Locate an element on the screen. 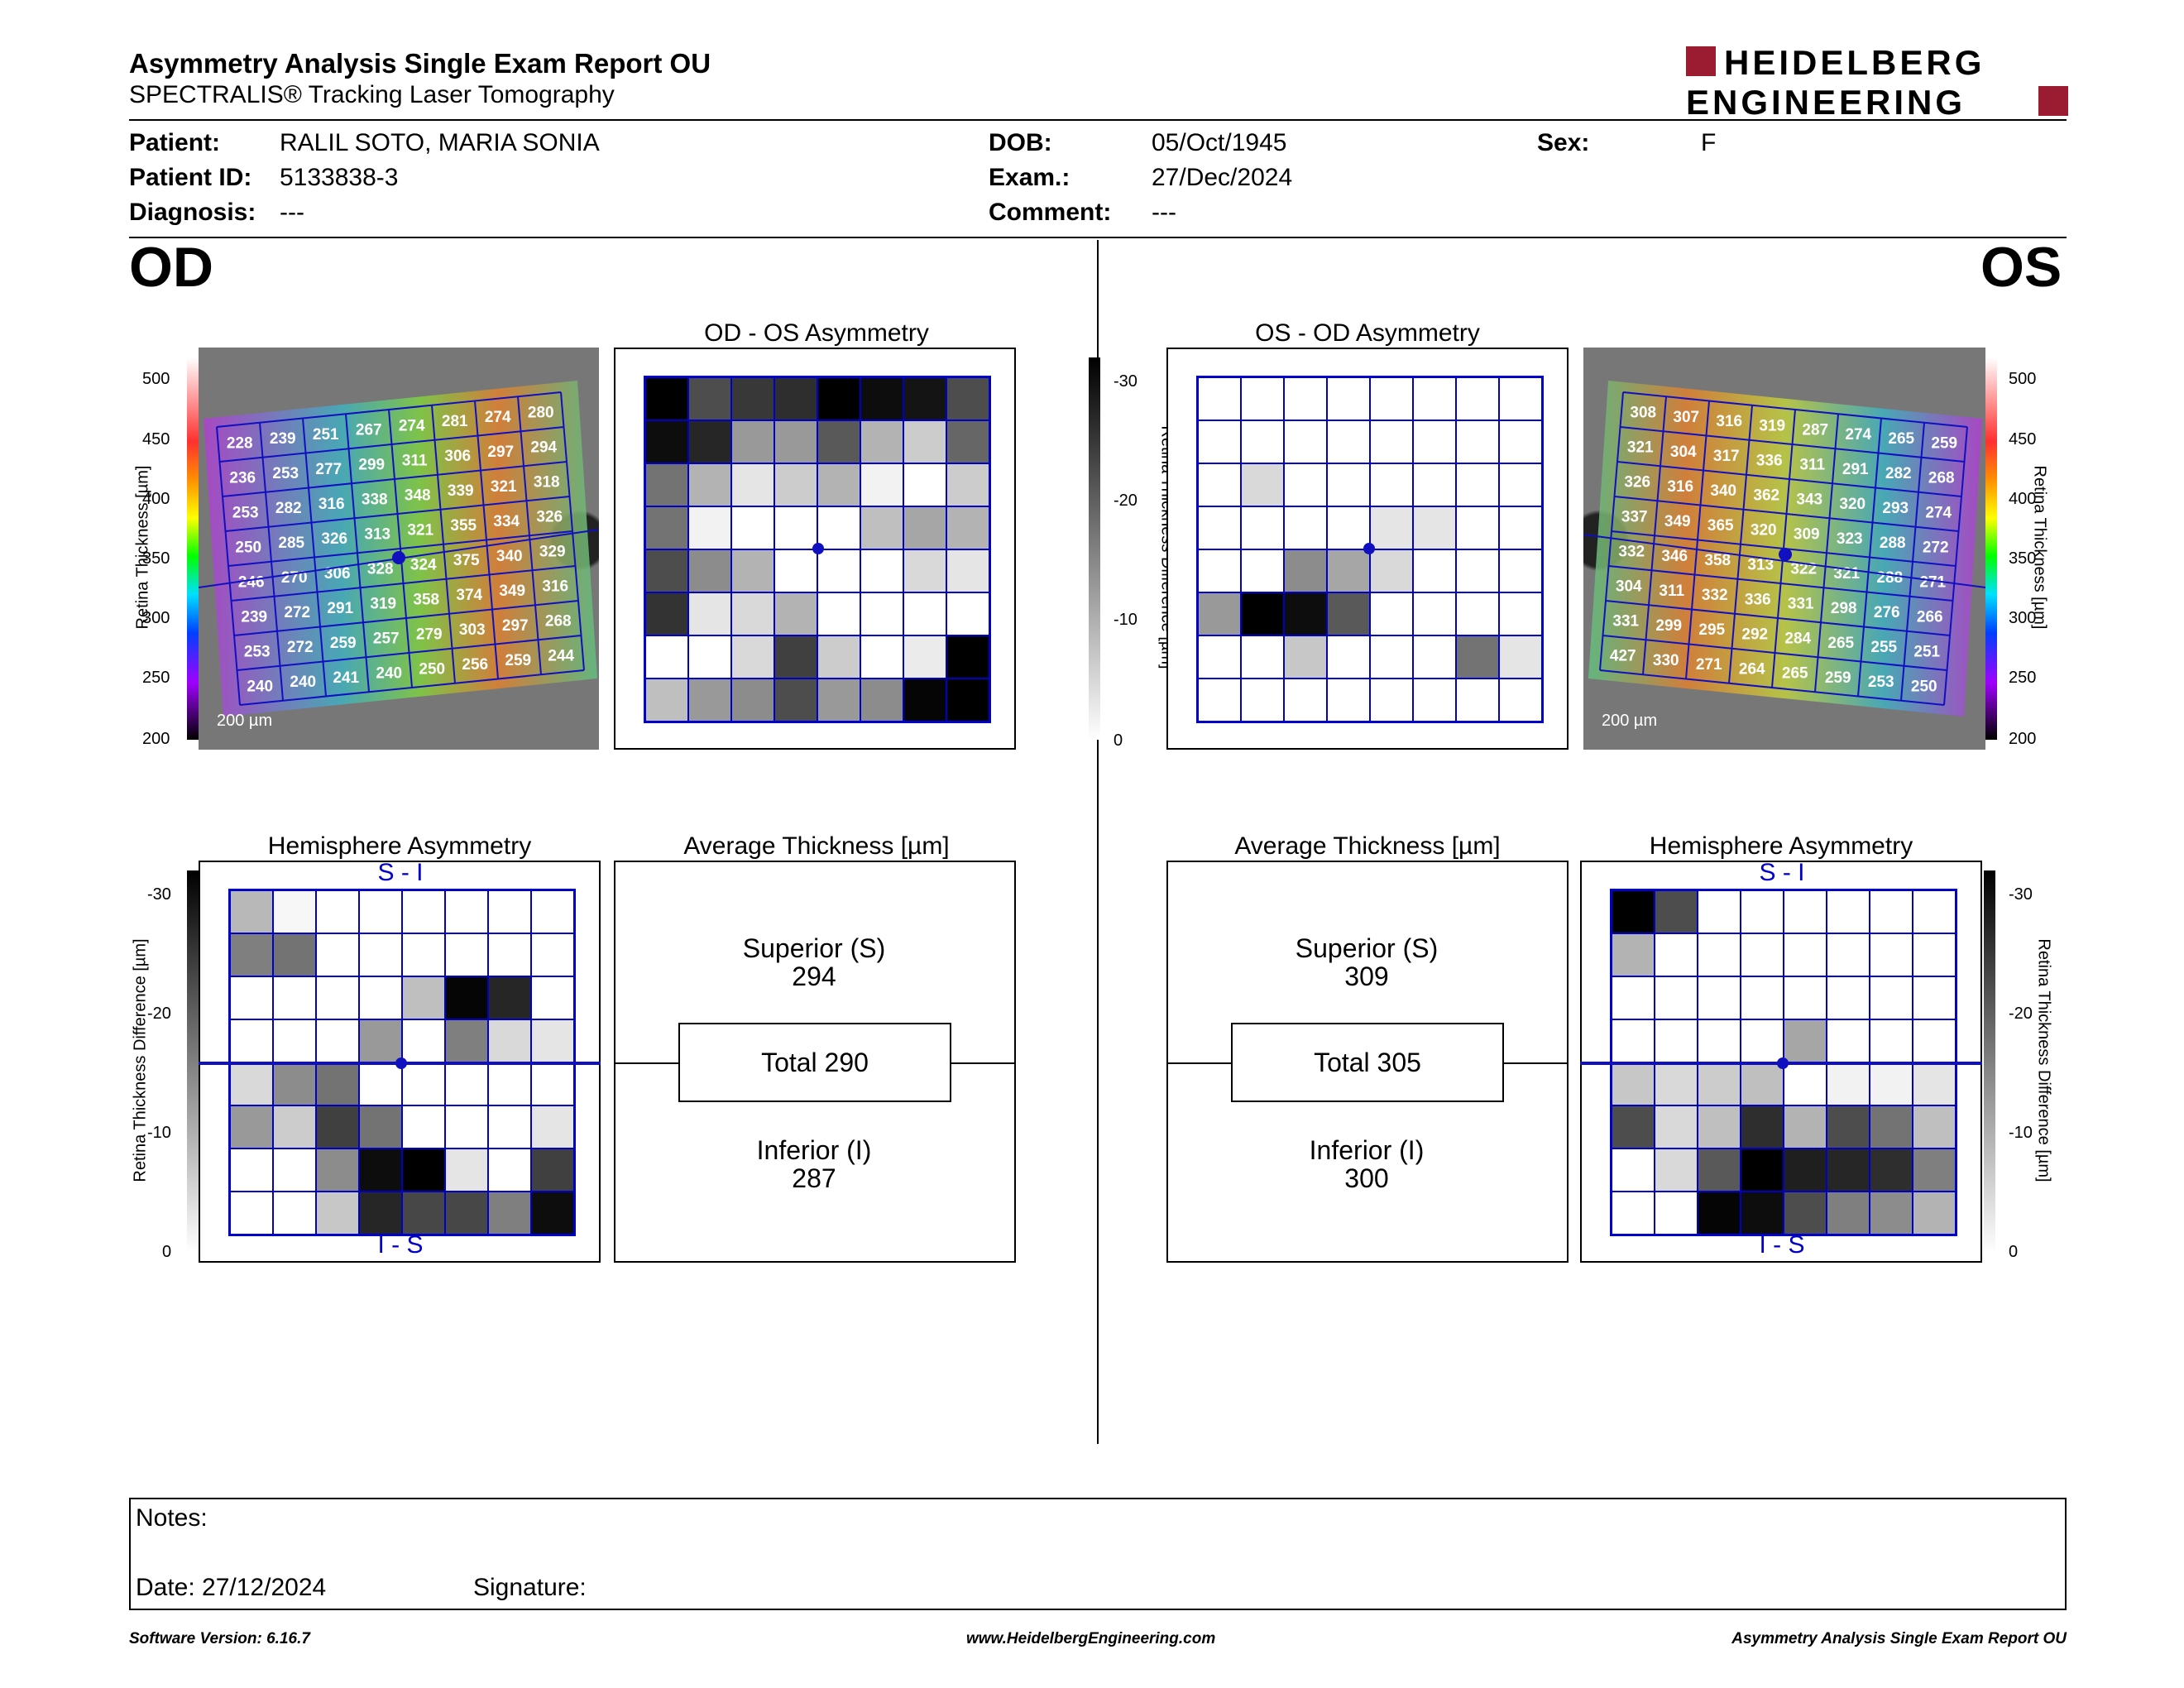 The width and height of the screenshot is (2184, 1688). os-thickness-value: 326 is located at coordinates (1637, 483).